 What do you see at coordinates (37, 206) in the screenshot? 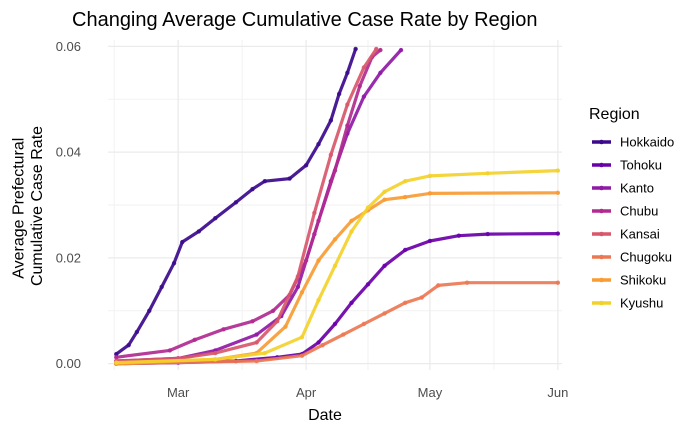
I see `y-axis-label-line-2: Cumulative Case Rate` at bounding box center [37, 206].